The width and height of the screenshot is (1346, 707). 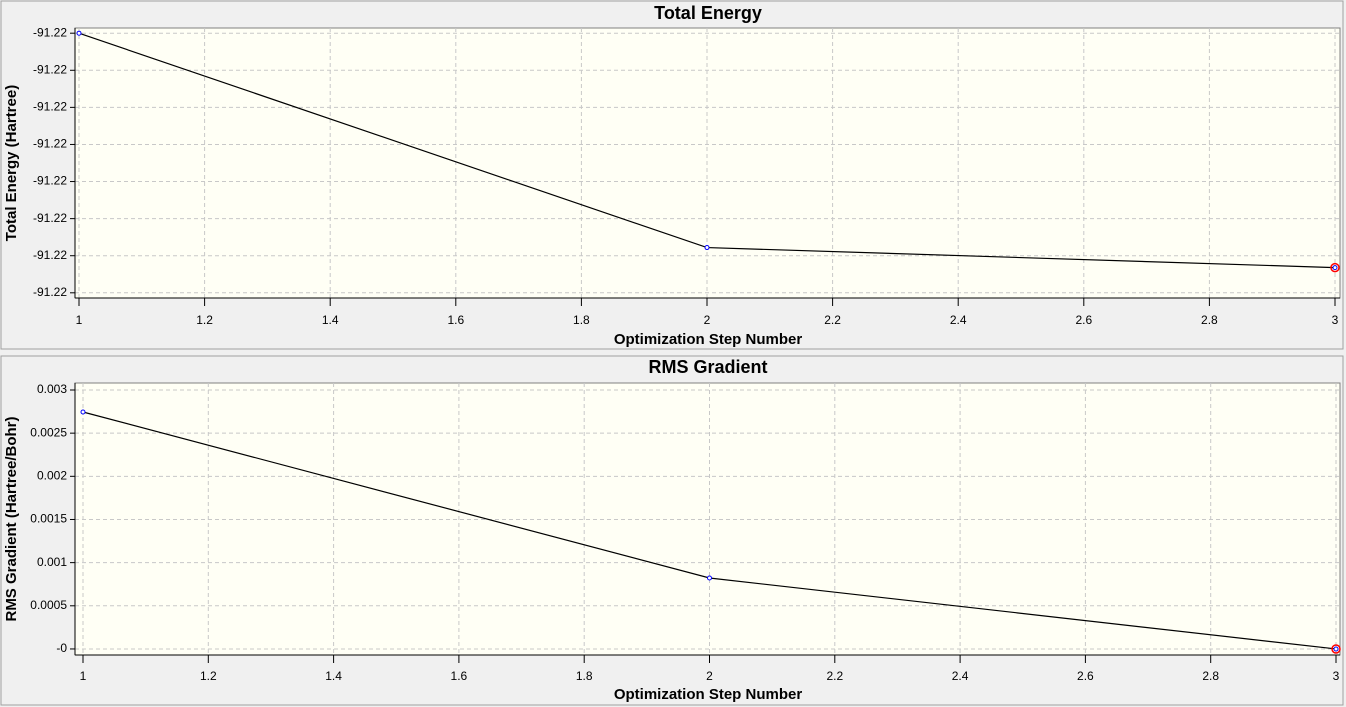 I want to click on chart-title: RMS Gradient, so click(x=707, y=367).